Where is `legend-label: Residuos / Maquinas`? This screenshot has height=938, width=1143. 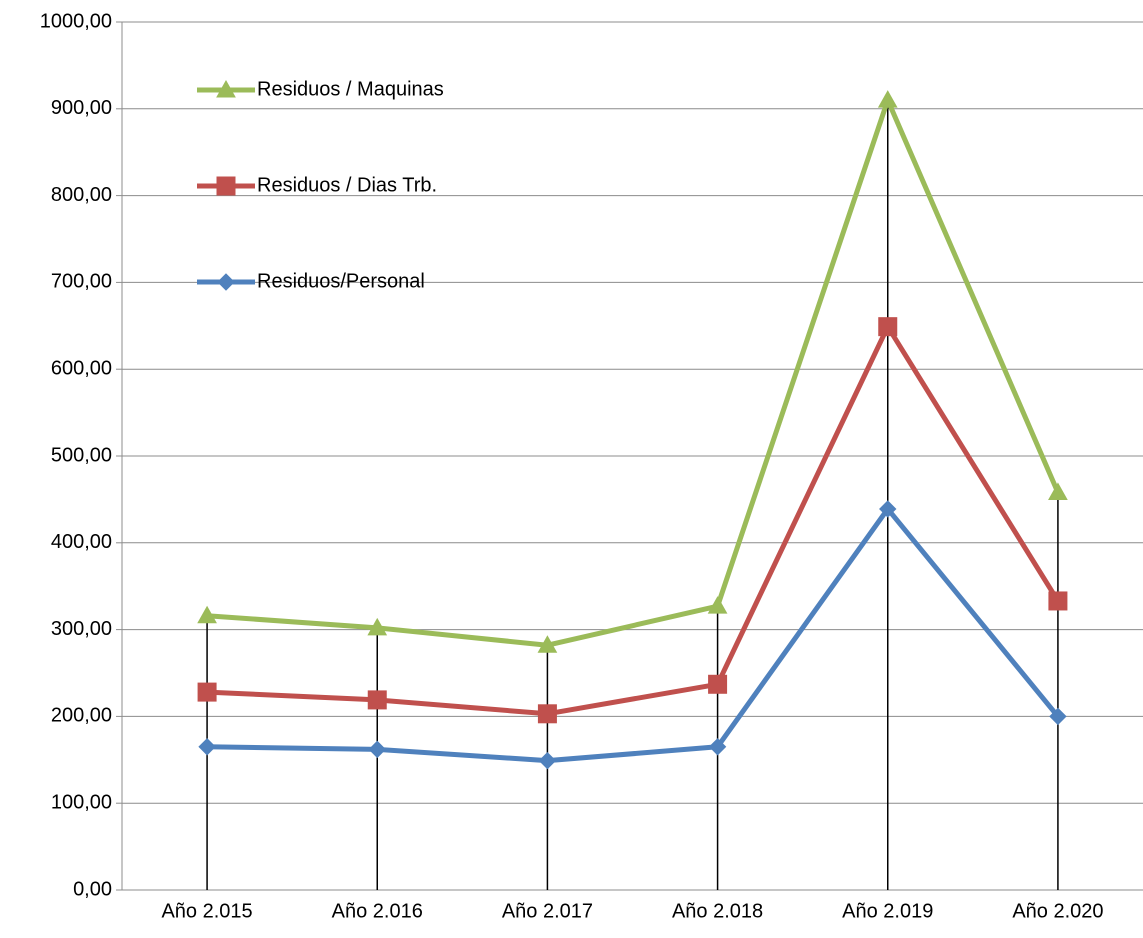
legend-label: Residuos / Maquinas is located at coordinates (350, 89).